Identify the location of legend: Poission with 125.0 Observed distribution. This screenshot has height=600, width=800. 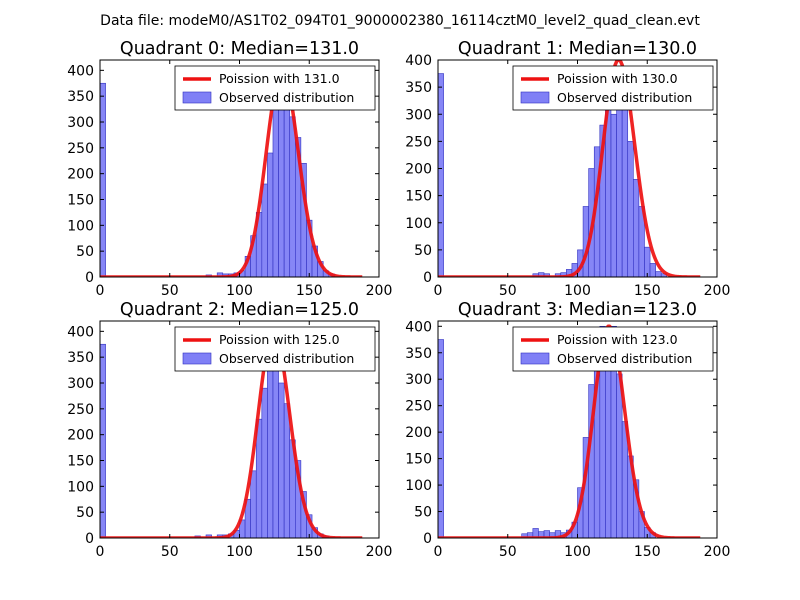
(275, 349).